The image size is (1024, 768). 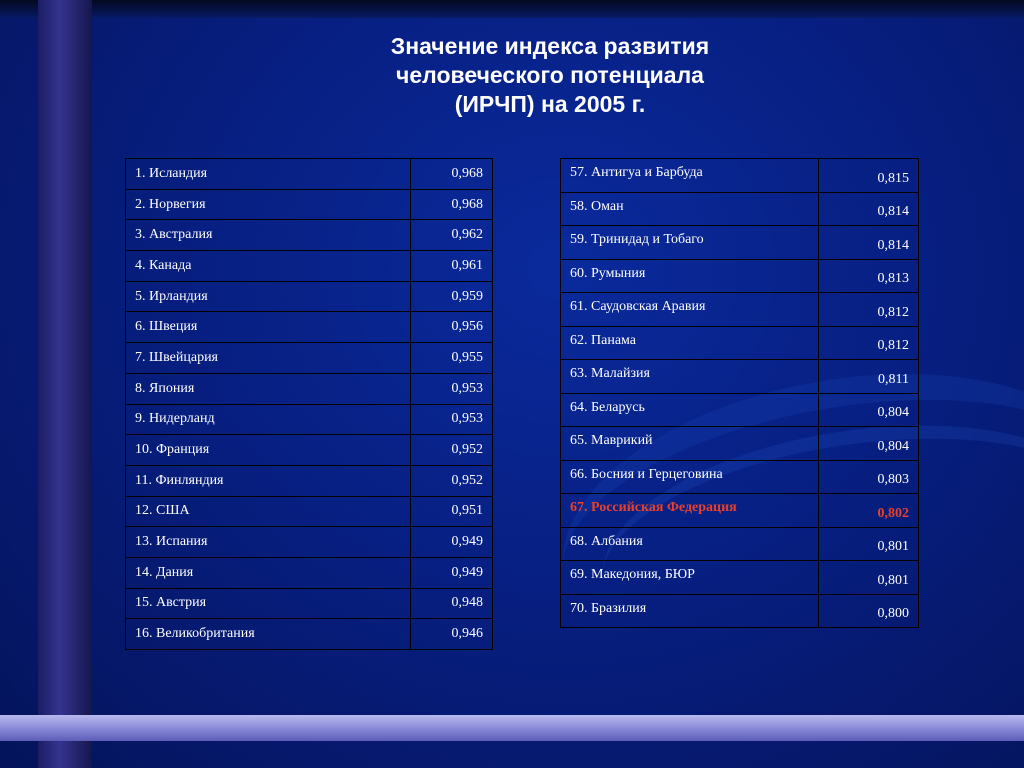 I want to click on country-cell: 8. Япония, so click(x=268, y=388).